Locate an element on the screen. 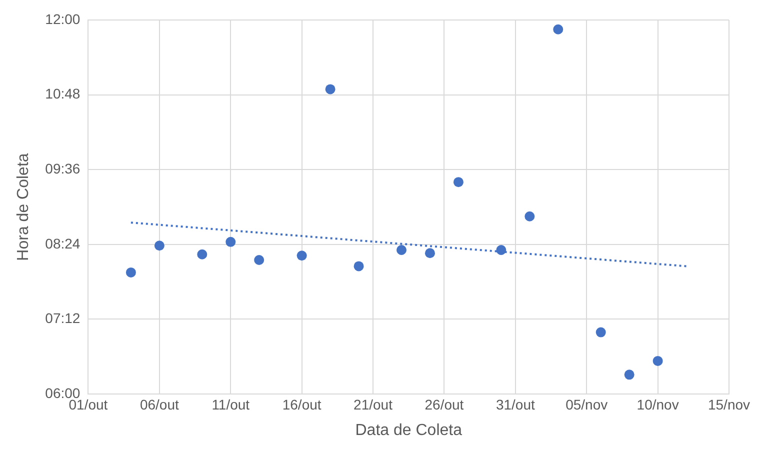  x-tick-label: 16/out is located at coordinates (302, 404).